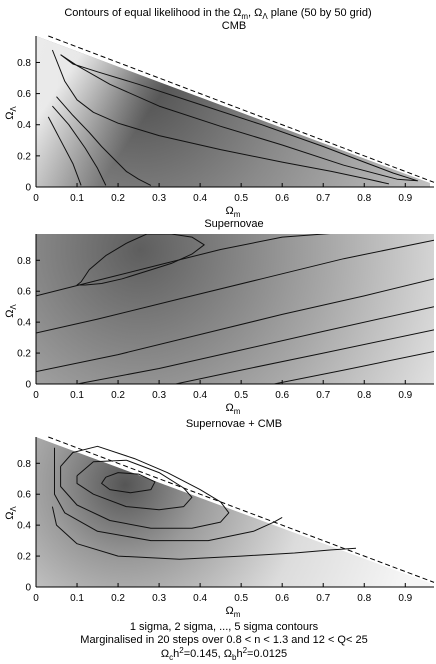 This screenshot has width=436, height=664. Describe the element at coordinates (234, 424) in the screenshot. I see `panel-combined-title: Supernovae + CMB` at that location.